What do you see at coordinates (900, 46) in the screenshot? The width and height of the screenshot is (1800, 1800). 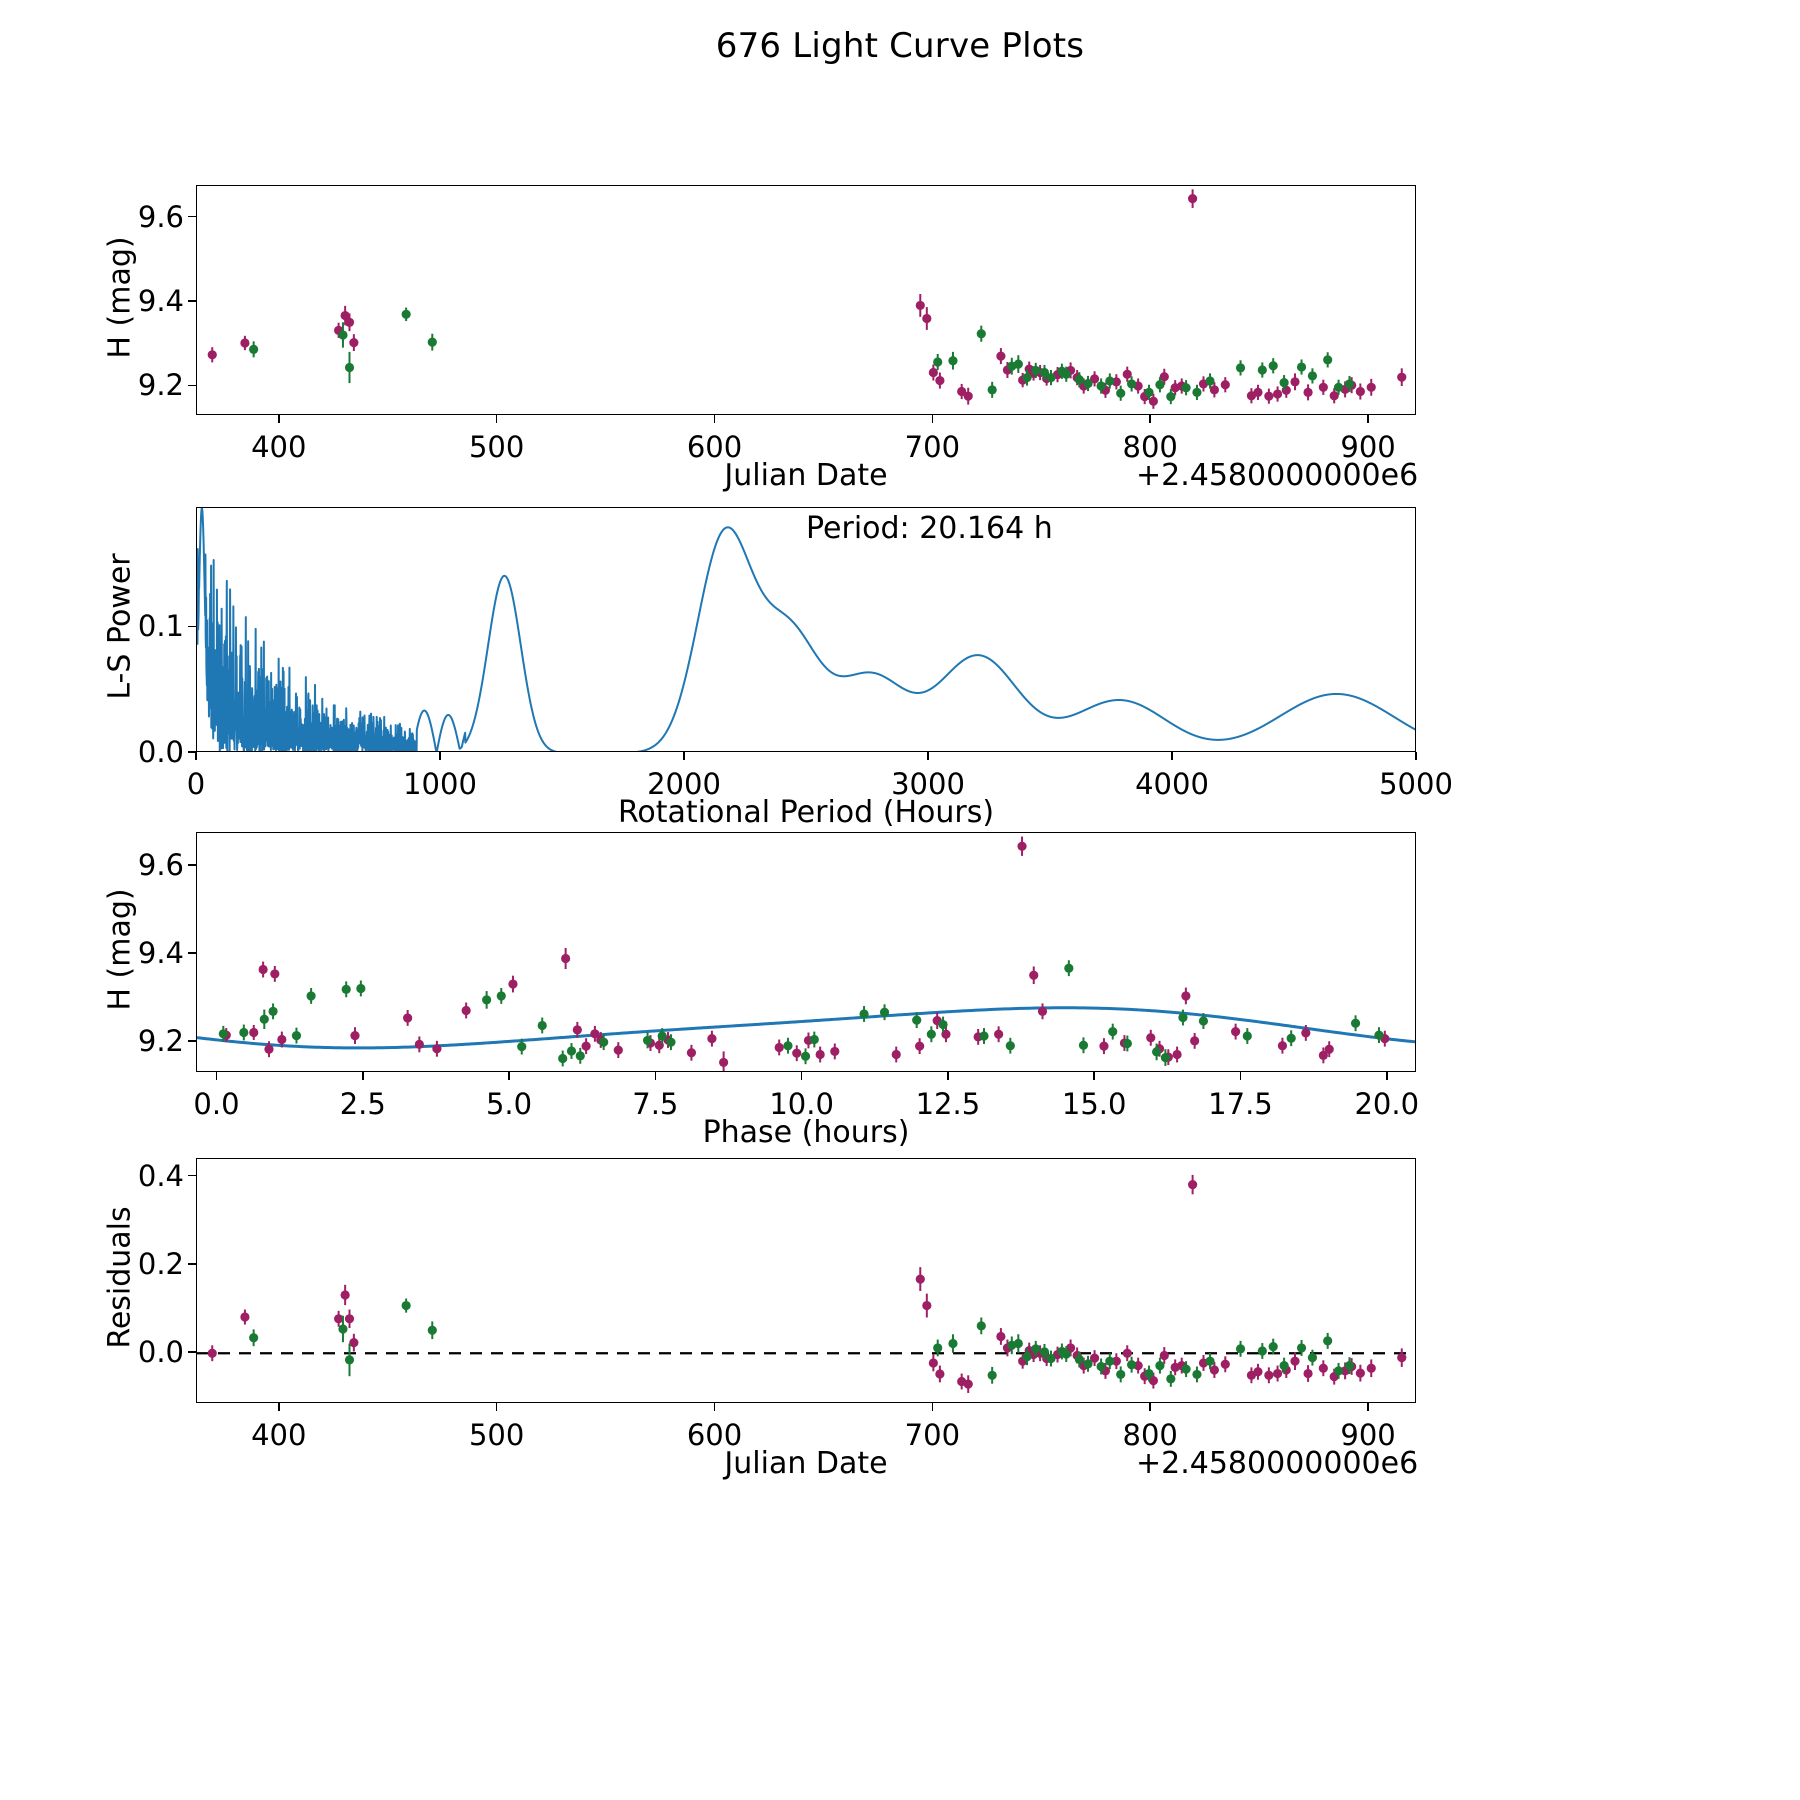 I see `page-title: 676 Light Curve Plots` at bounding box center [900, 46].